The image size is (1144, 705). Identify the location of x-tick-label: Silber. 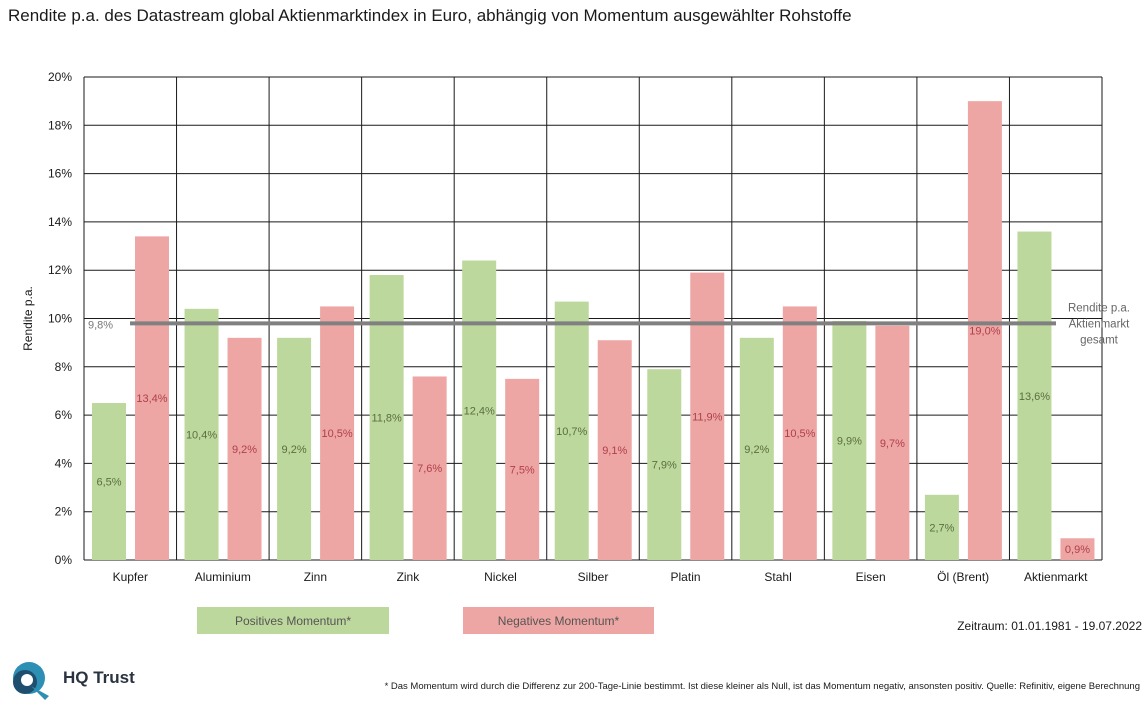
(593, 577).